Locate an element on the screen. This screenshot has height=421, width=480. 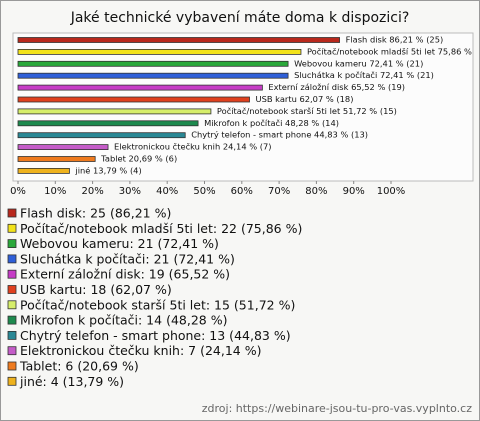
data-label: Sluchátka k počítači 72,41 % (21) is located at coordinates (364, 75).